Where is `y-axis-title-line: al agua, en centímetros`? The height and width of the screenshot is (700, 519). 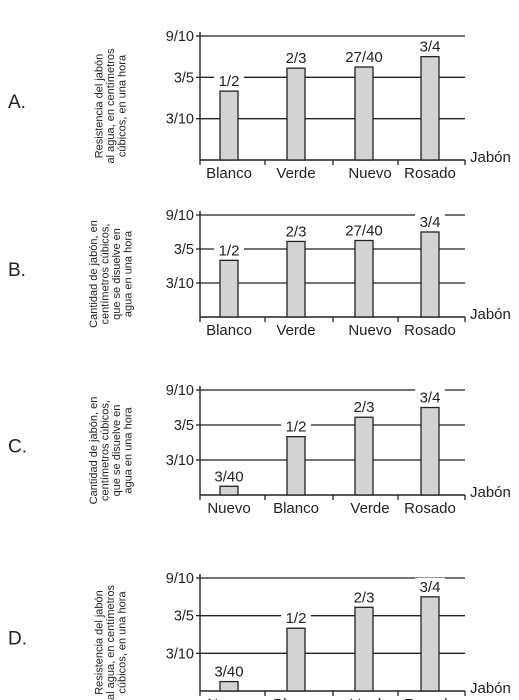 y-axis-title-line: al agua, en centímetros is located at coordinates (111, 642).